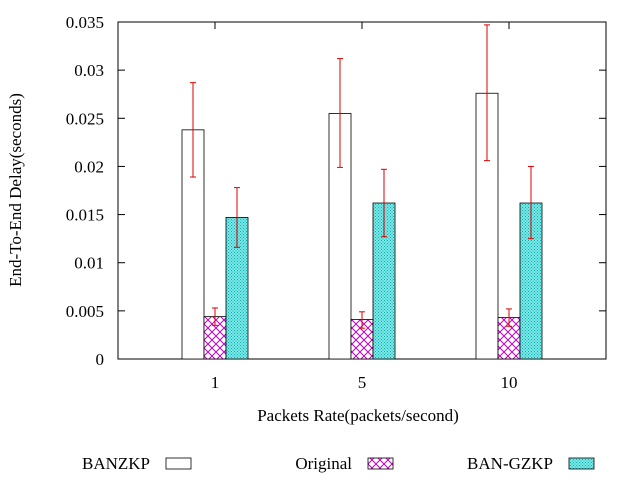 The image size is (640, 480). What do you see at coordinates (116, 463) in the screenshot?
I see `legend-label-banzkp: BANZKP` at bounding box center [116, 463].